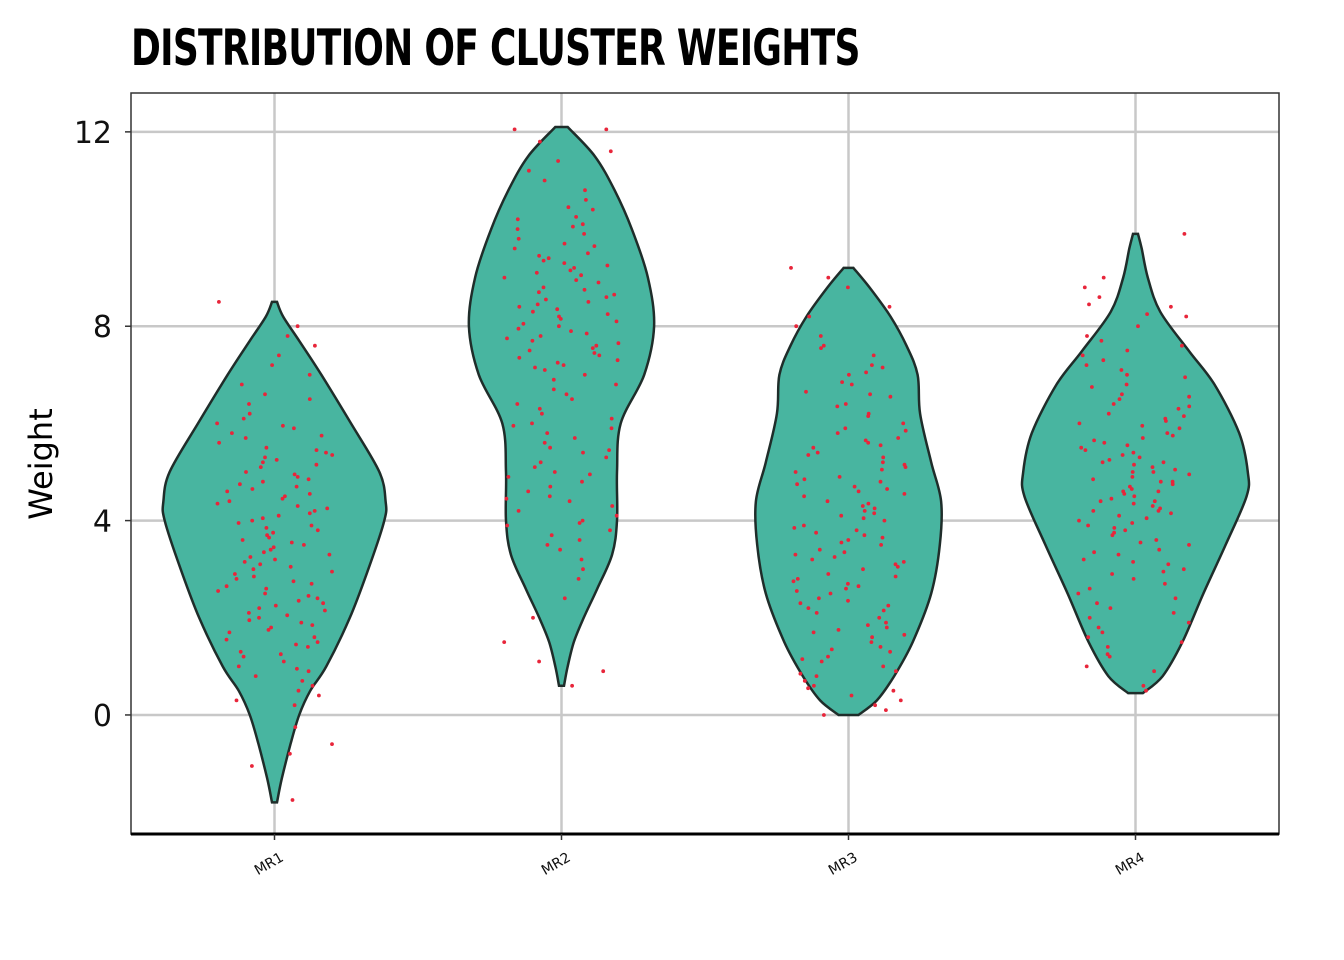  What do you see at coordinates (102, 327) in the screenshot?
I see `y-tick-label: 8` at bounding box center [102, 327].